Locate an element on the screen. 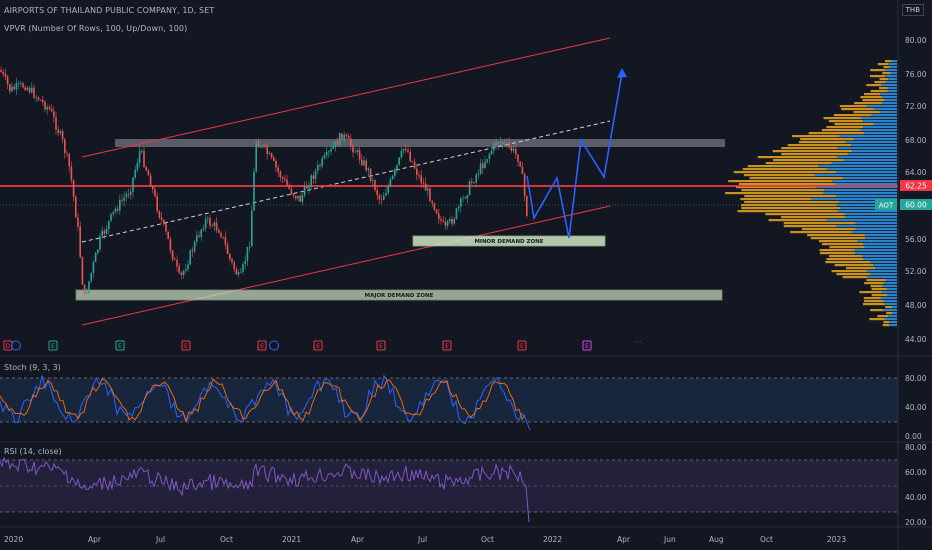 The height and width of the screenshot is (550, 932). channel-mid-line is located at coordinates (346, 181).